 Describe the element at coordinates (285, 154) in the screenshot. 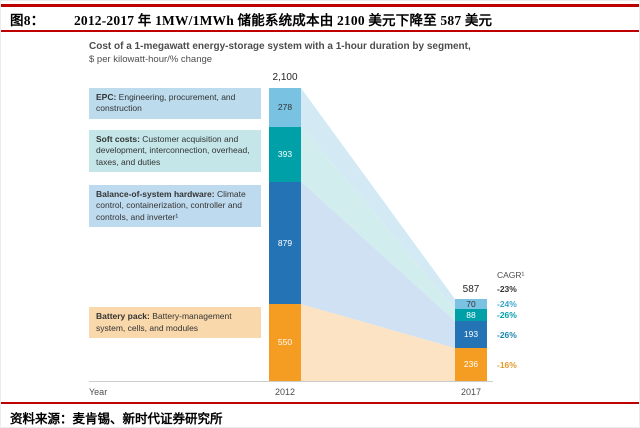

I see `segment-soft-costs-2012: 393` at that location.